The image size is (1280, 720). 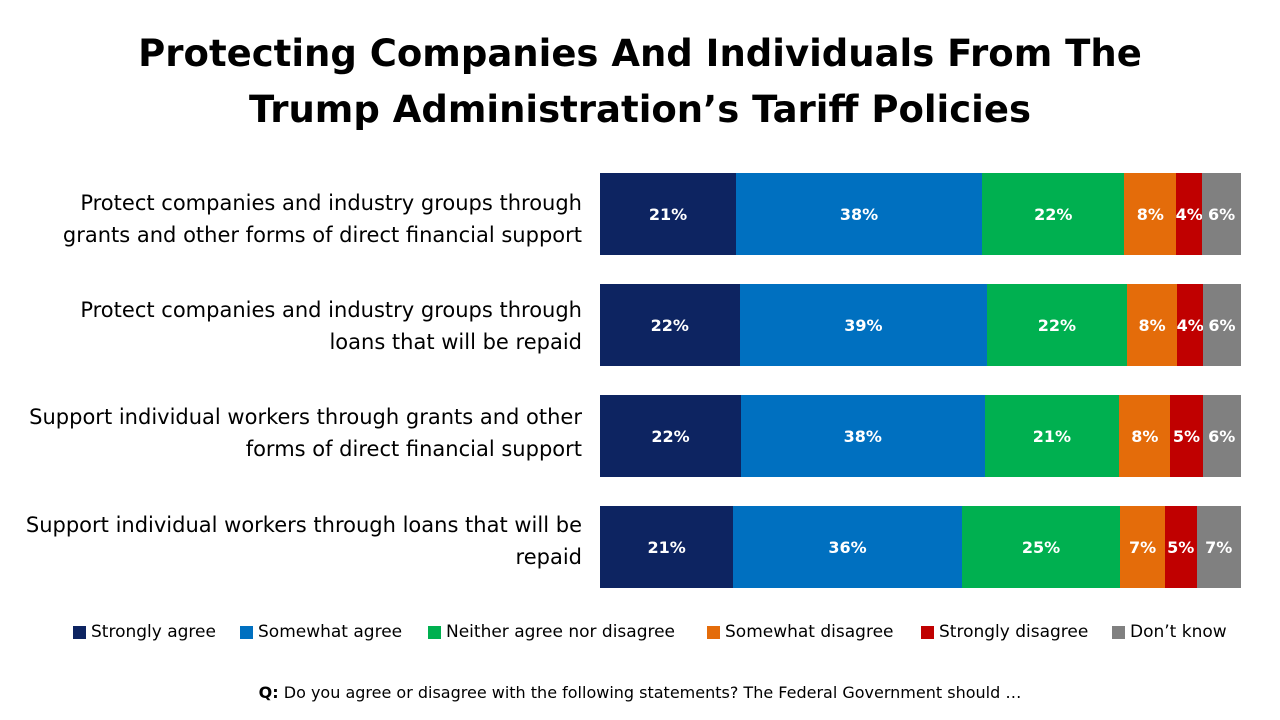 I want to click on category-label-line: forms of direct financial support, so click(x=413, y=449).